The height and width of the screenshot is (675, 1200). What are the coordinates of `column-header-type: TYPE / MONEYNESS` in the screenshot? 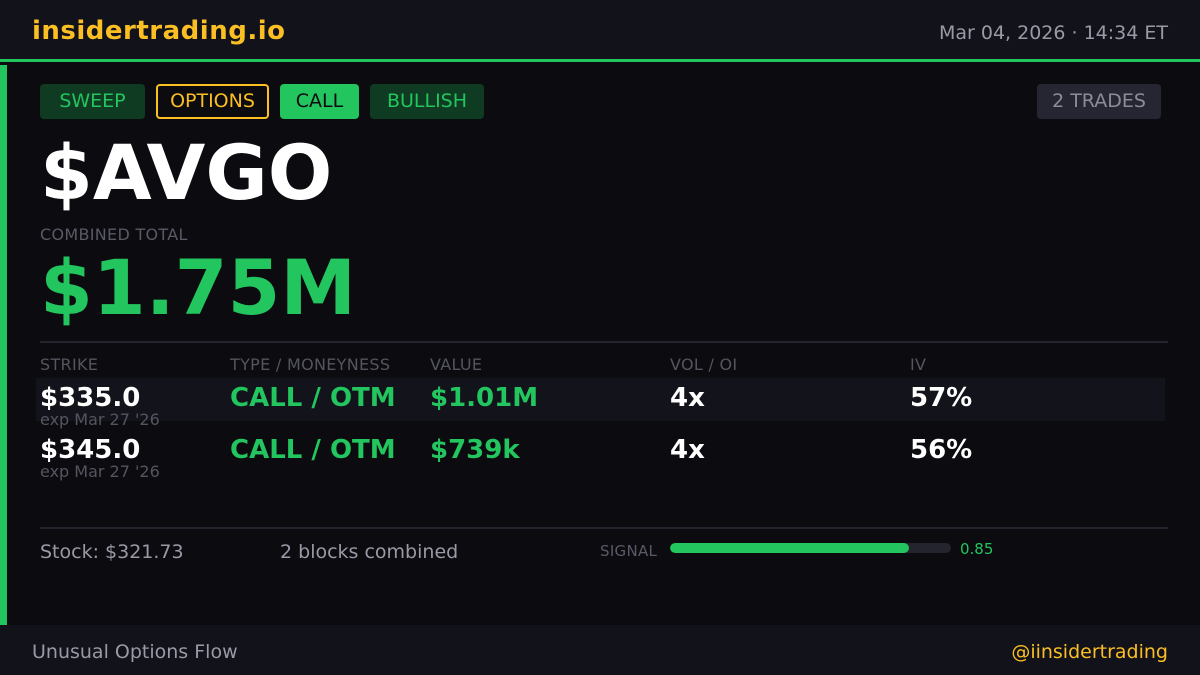 It's located at (310, 364).